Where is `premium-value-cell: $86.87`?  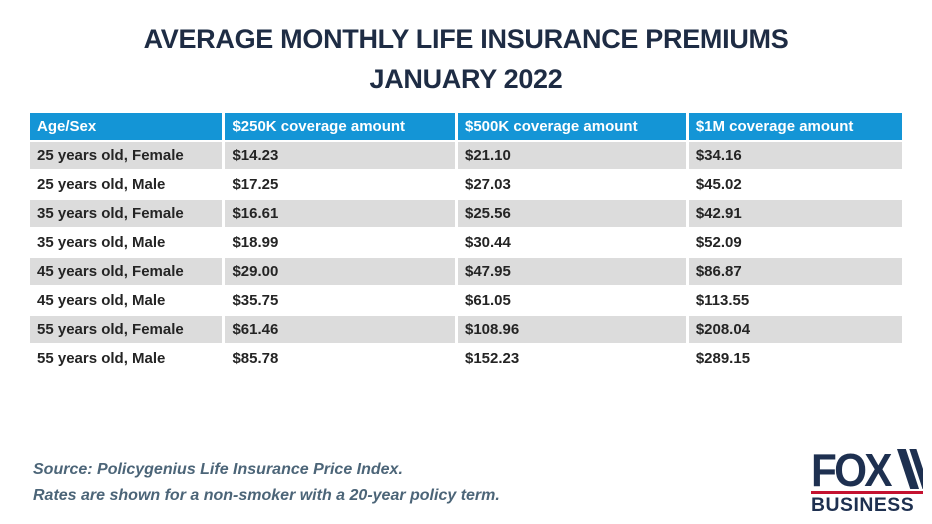
premium-value-cell: $86.87 is located at coordinates (795, 271).